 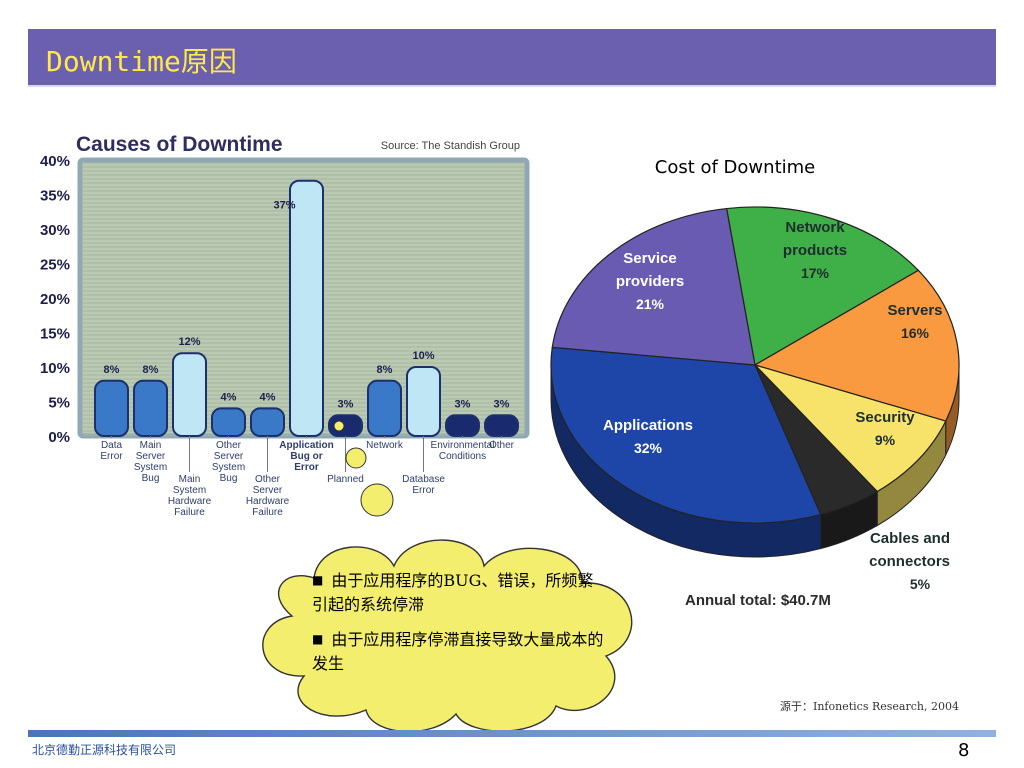 What do you see at coordinates (648, 448) in the screenshot?
I see `pie-slice-value: 32%` at bounding box center [648, 448].